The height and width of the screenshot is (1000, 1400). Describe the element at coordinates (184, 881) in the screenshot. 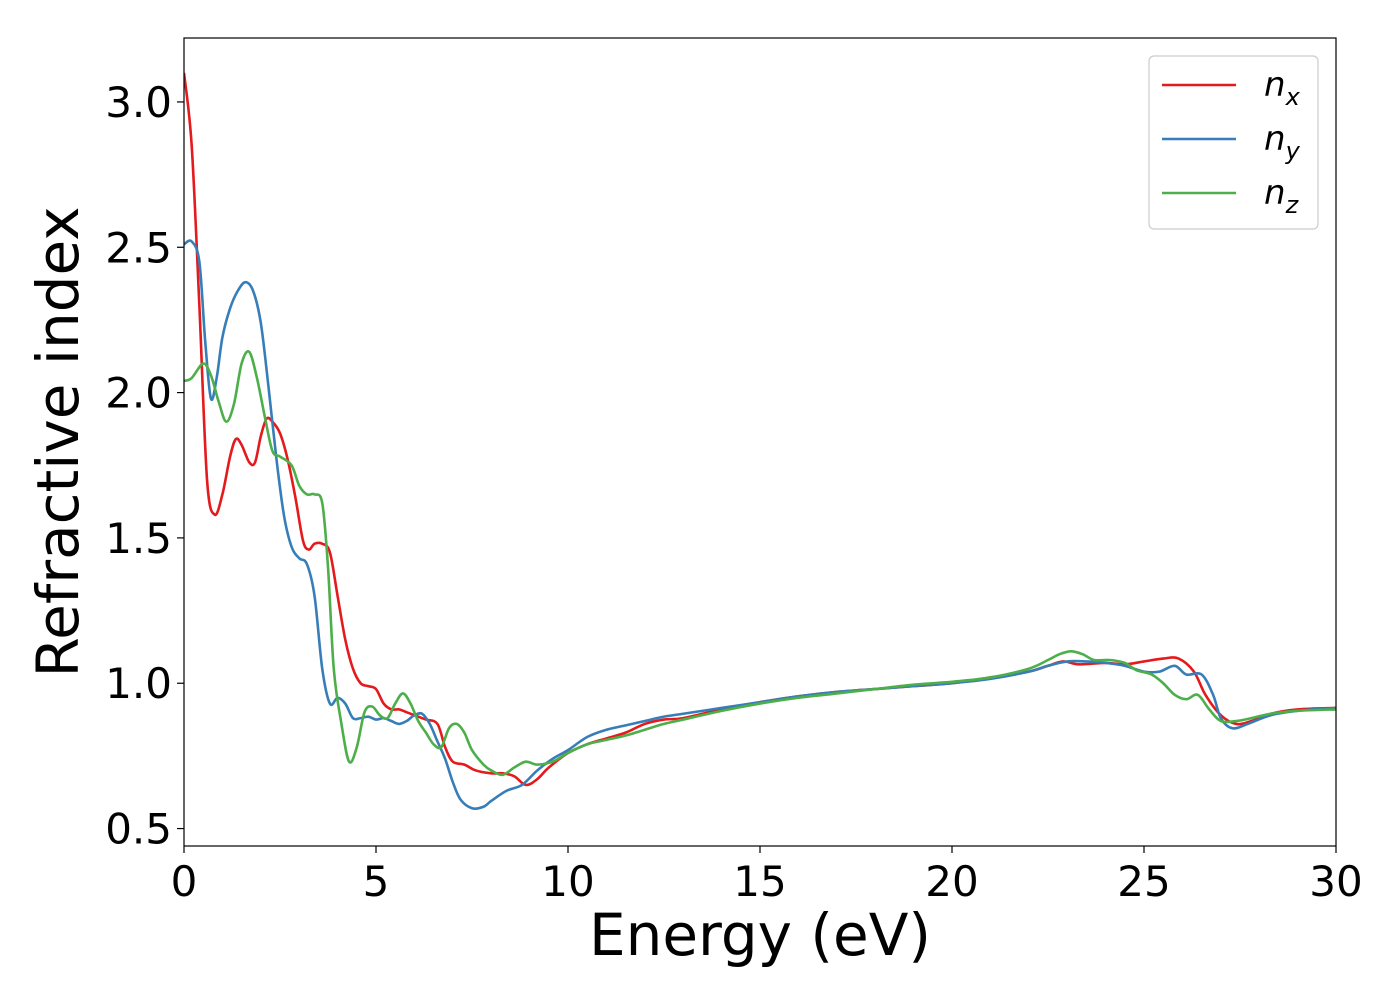

I see `x-tick-label: 0` at that location.